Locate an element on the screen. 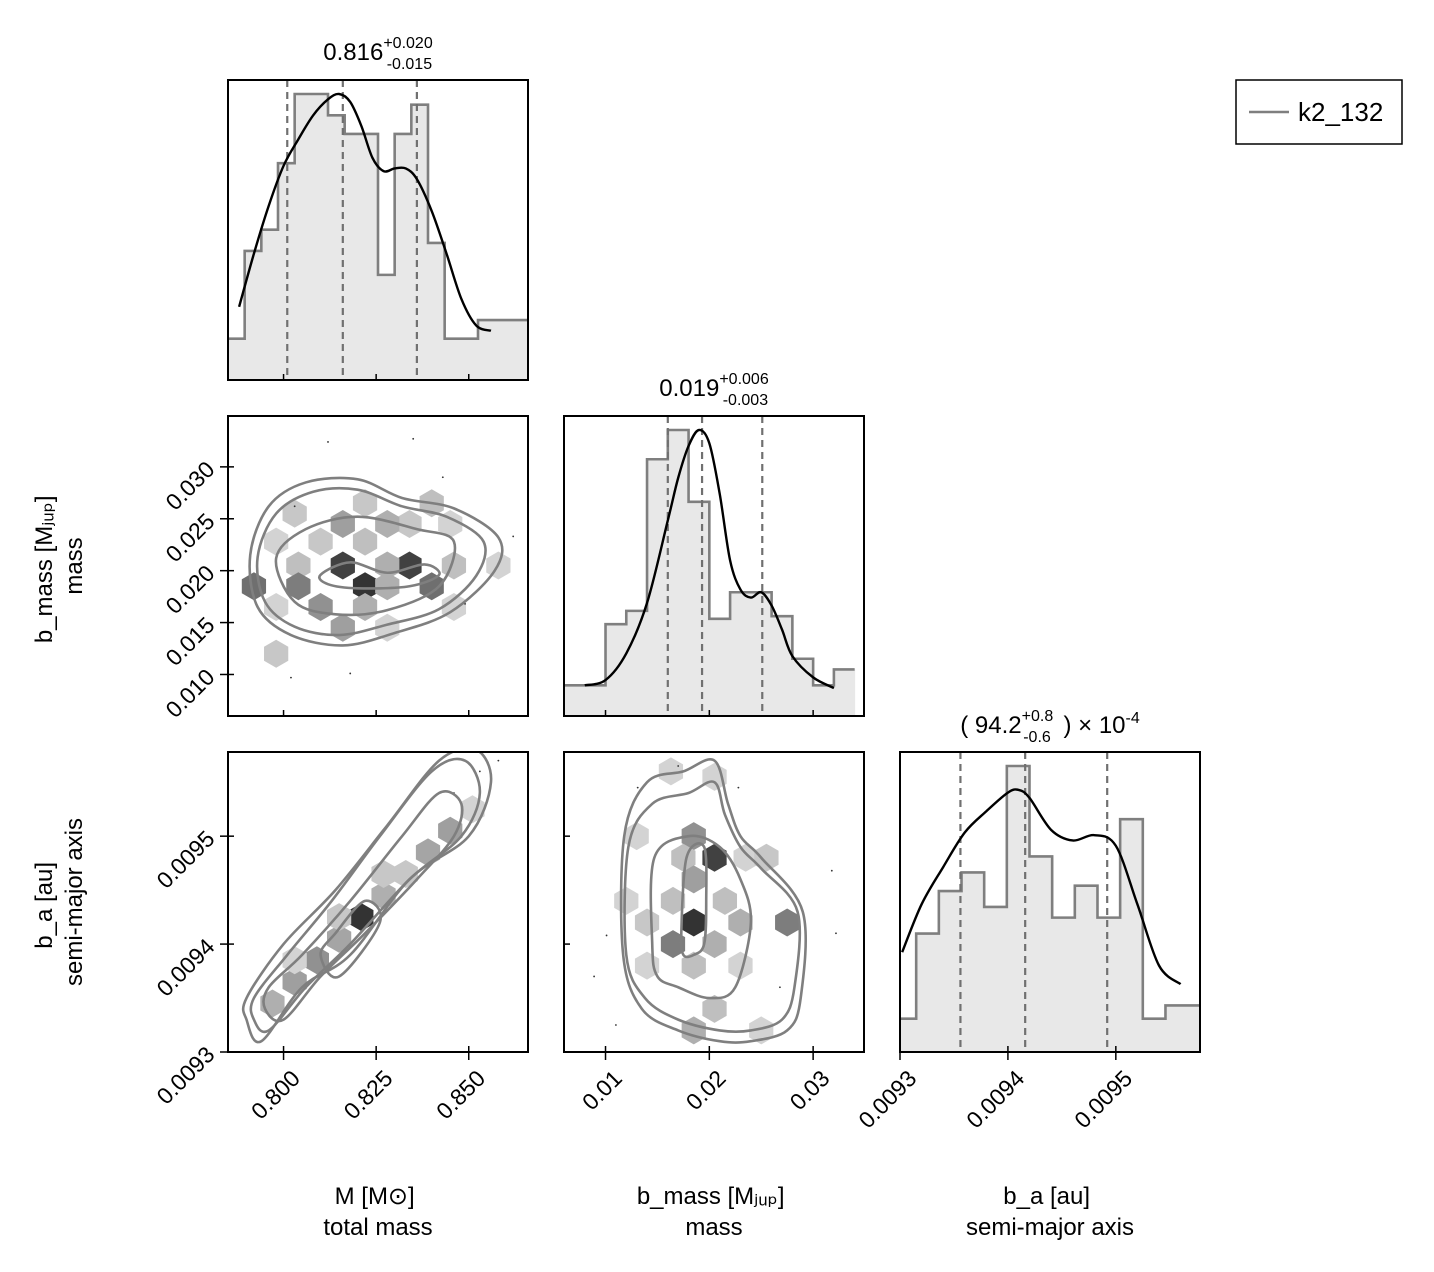  kde-curve-b_mass is located at coordinates (709, 559).